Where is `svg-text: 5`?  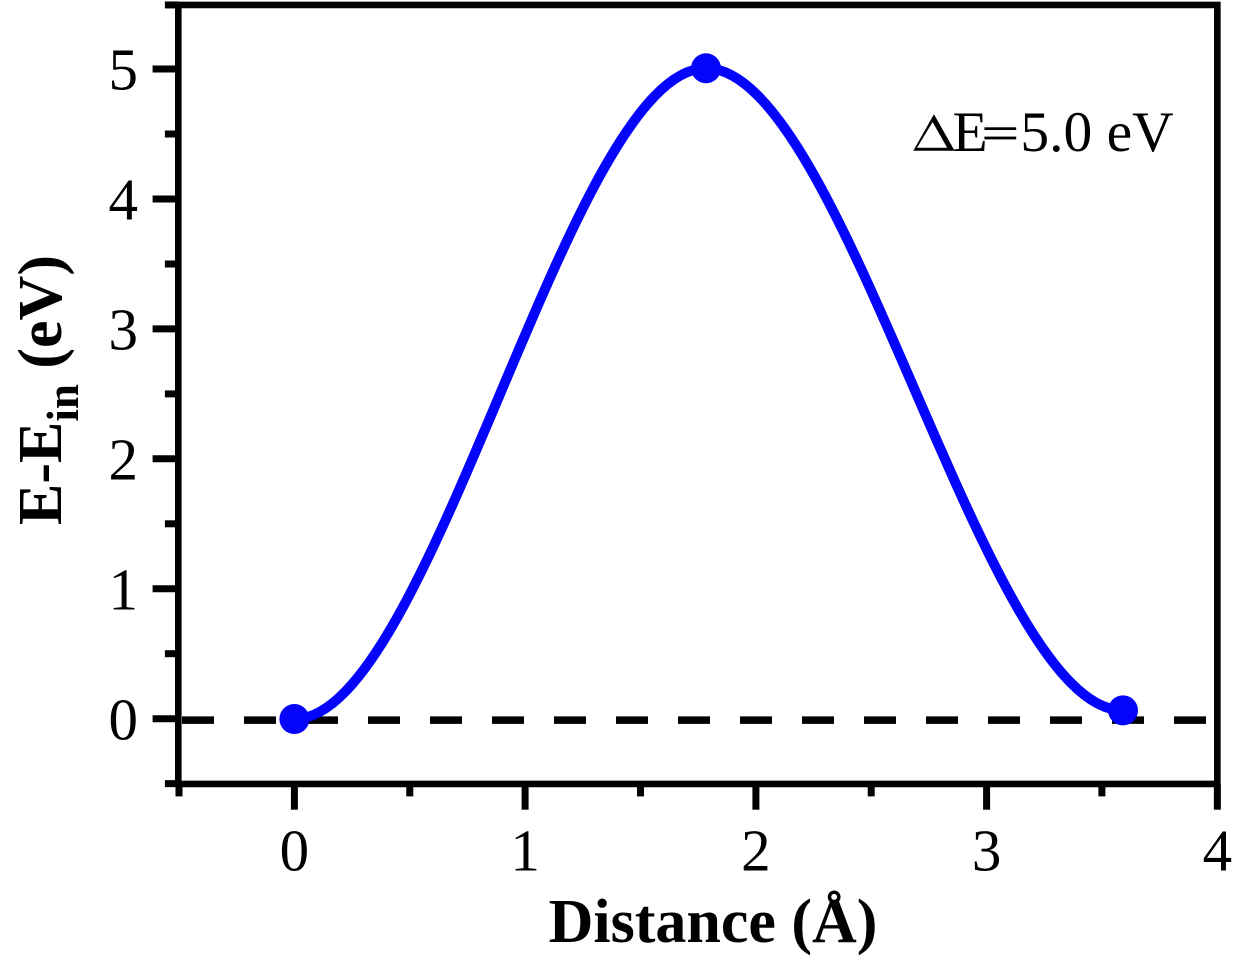 svg-text: 5 is located at coordinates (124, 70).